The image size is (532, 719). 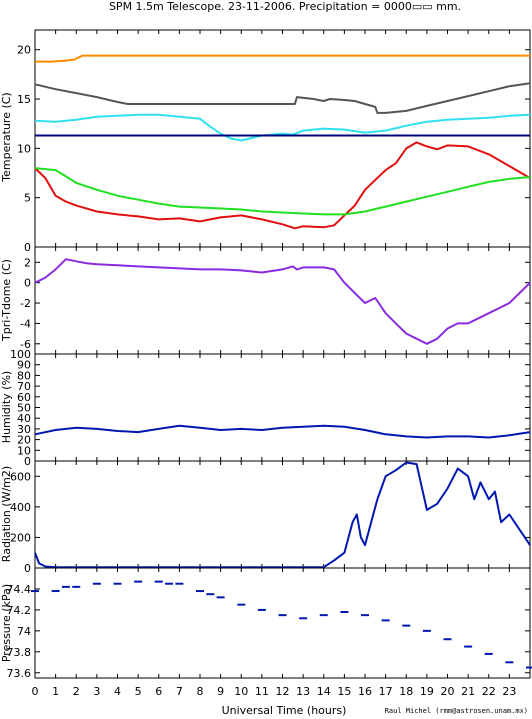 I want to click on y-tick-label: 74.4, so click(x=19, y=589).